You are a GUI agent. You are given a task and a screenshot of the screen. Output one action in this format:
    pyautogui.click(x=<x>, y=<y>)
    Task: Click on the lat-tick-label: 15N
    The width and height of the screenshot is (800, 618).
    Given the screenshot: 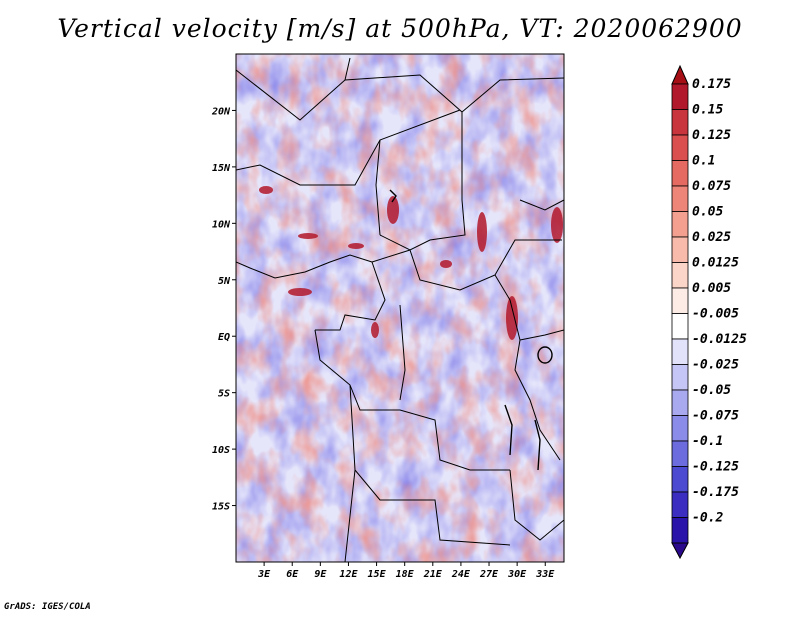 What is the action you would take?
    pyautogui.click(x=221, y=168)
    